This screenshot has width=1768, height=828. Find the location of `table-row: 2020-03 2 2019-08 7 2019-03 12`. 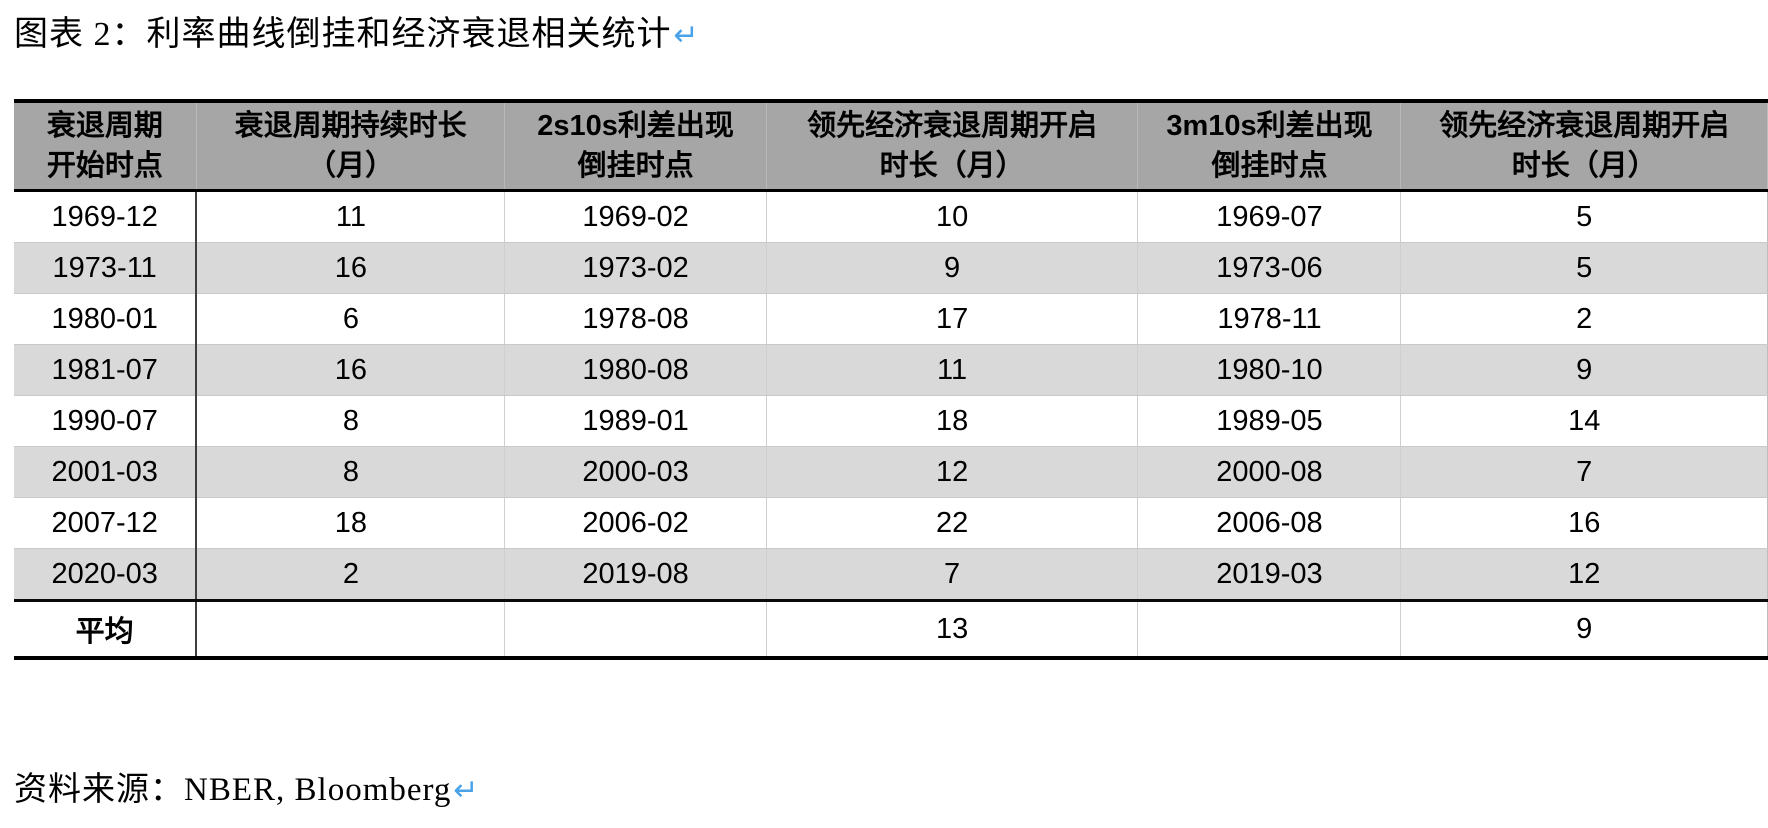

table-row: 2020-03 2 2019-08 7 2019-03 12 is located at coordinates (891, 574).